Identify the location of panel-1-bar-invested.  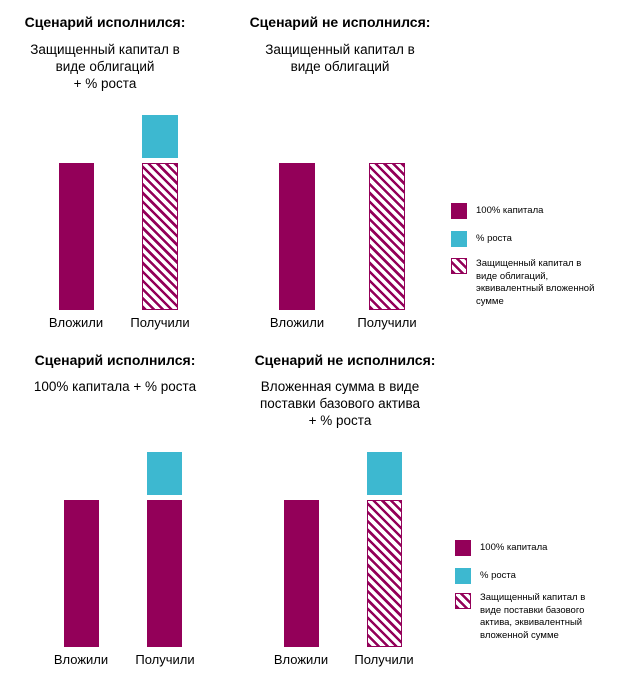
(76, 236).